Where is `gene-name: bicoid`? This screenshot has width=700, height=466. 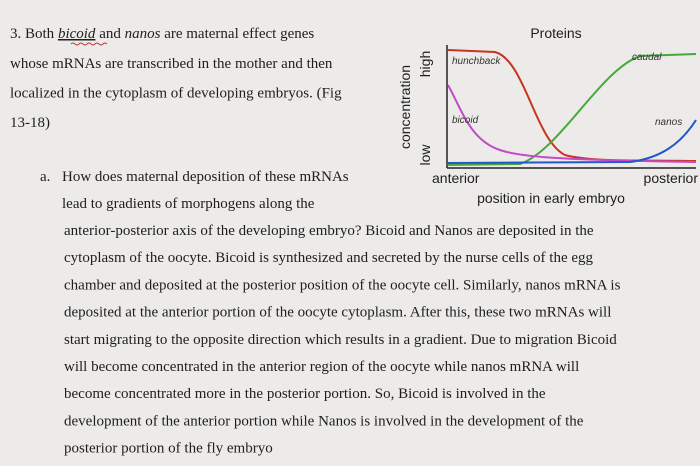 gene-name: bicoid is located at coordinates (77, 34).